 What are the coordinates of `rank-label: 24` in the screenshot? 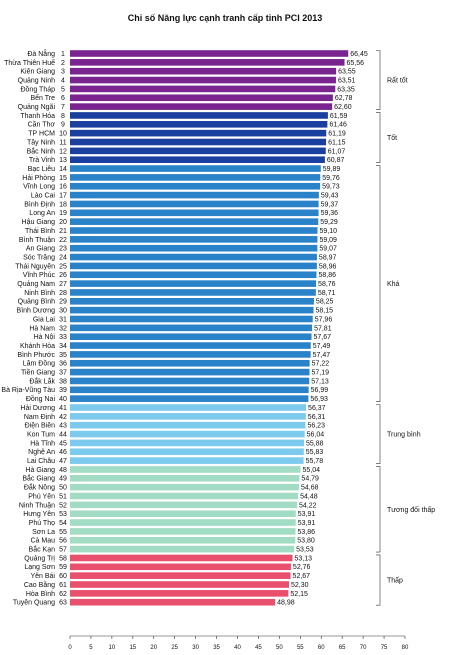 It's located at (63, 257).